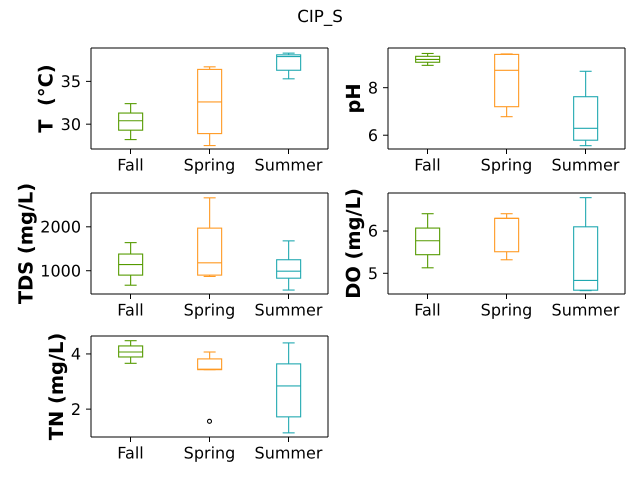 This screenshot has height=480, width=640. What do you see at coordinates (46, 98) in the screenshot?
I see `y-axis-title: T (°C)` at bounding box center [46, 98].